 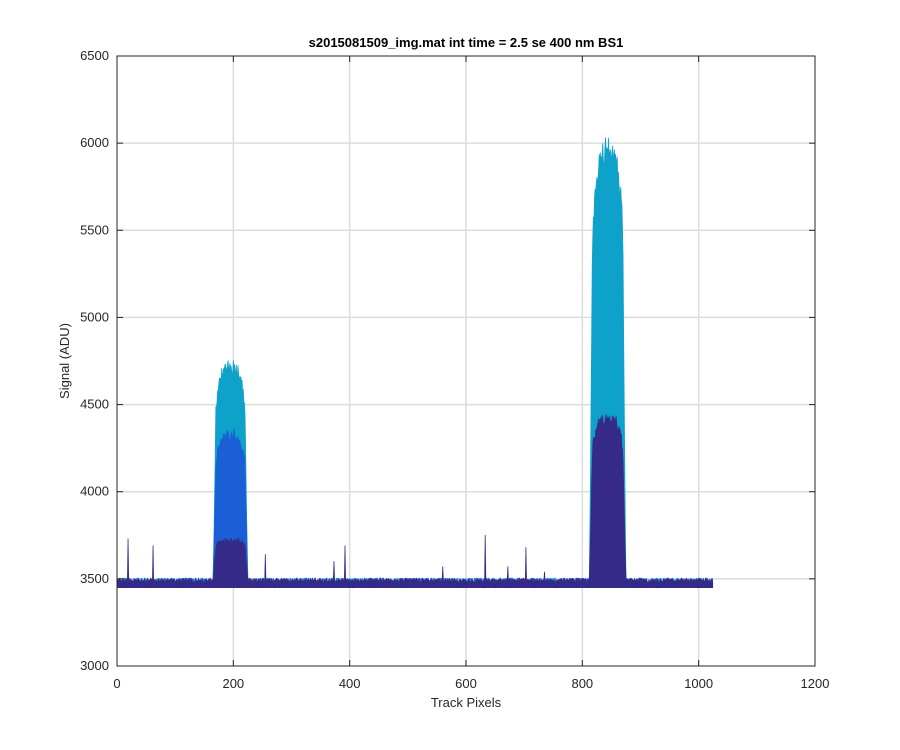 What do you see at coordinates (698, 683) in the screenshot?
I see `x-tick-label: 1000` at bounding box center [698, 683].